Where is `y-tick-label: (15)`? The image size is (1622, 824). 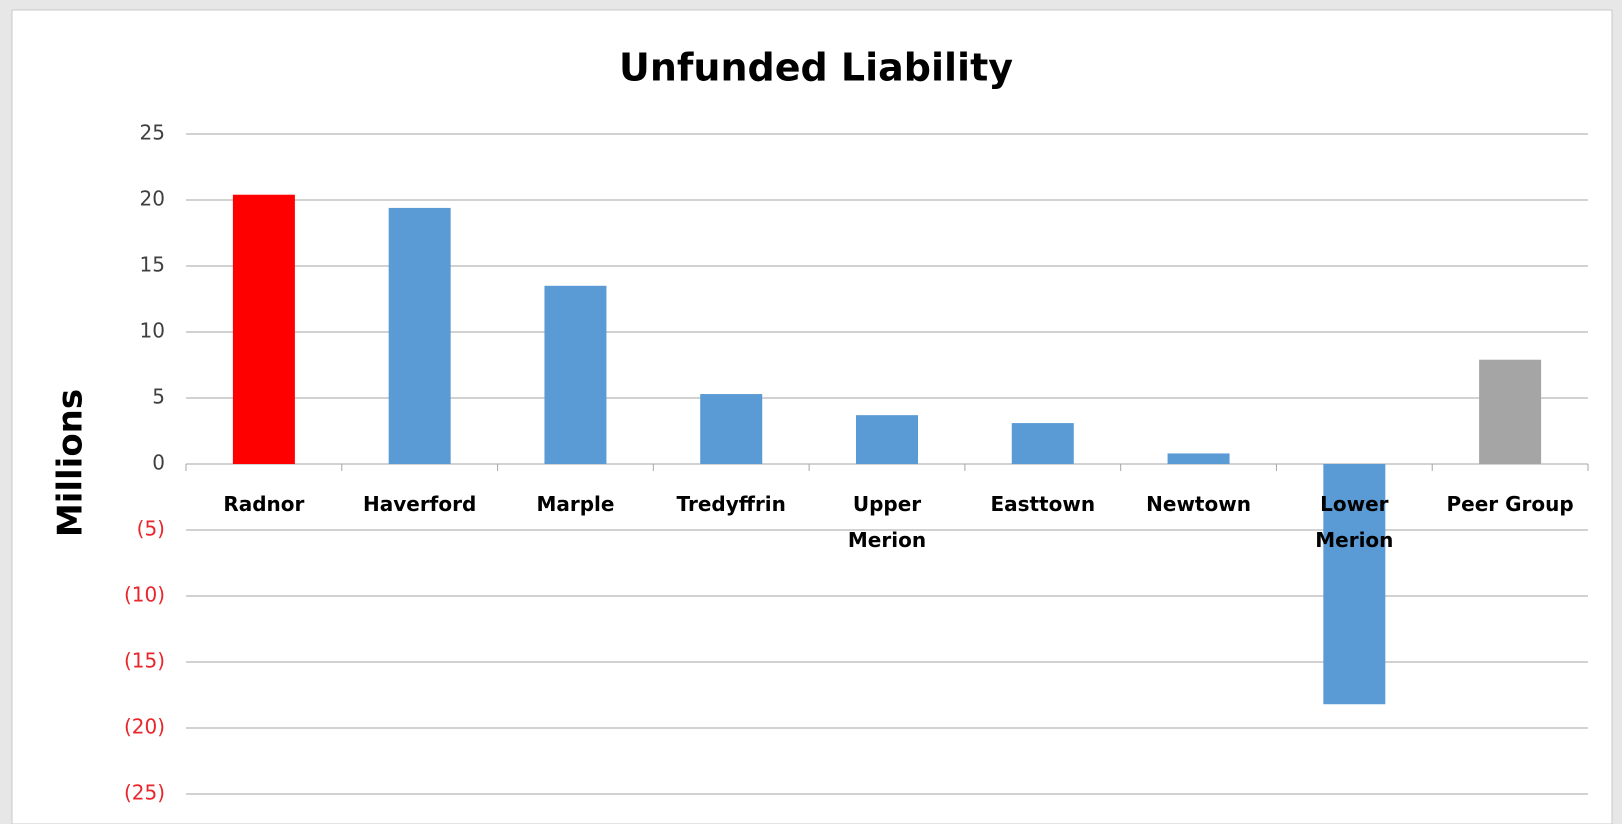 y-tick-label: (15) is located at coordinates (144, 661).